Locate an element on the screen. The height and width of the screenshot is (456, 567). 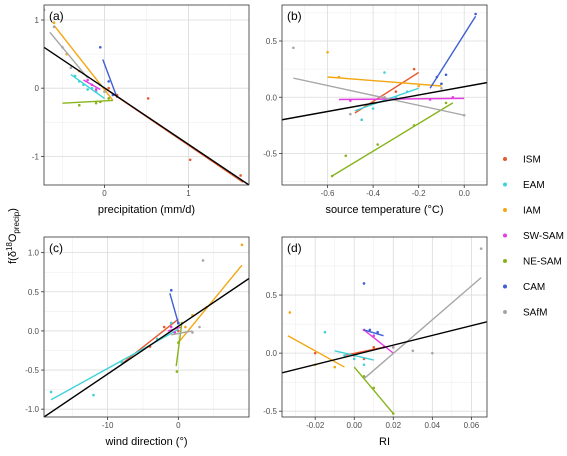
panel-label: (b) is located at coordinates (294, 16).